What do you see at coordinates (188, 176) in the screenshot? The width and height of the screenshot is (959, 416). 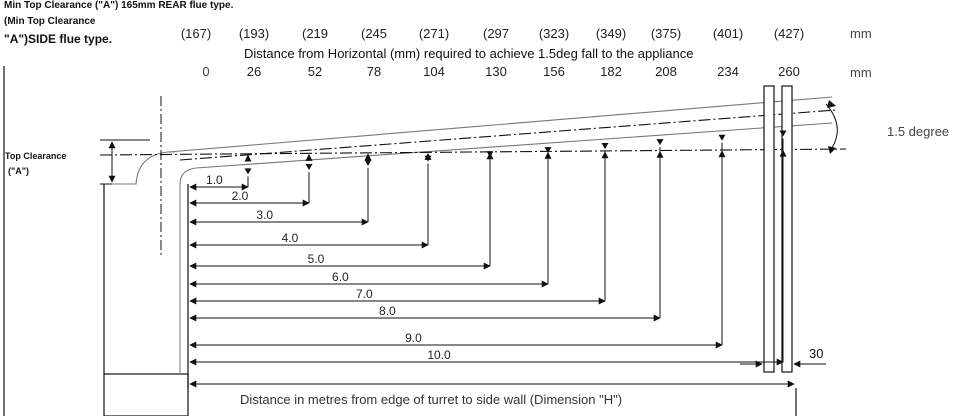 I see `flue-elbow-inner` at bounding box center [188, 176].